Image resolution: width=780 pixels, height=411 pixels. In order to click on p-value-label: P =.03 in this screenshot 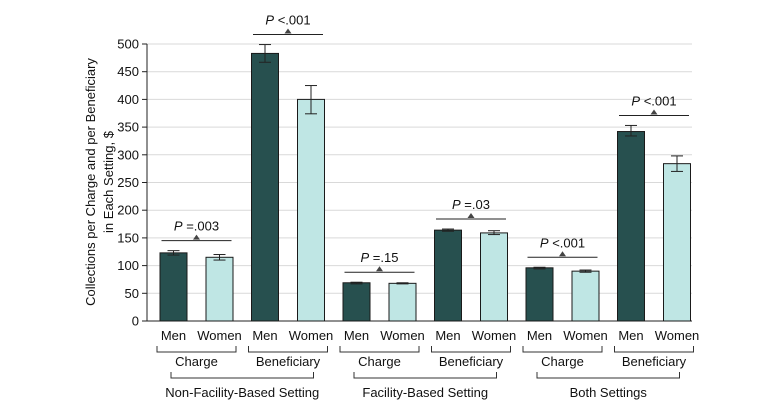, I will do `click(471, 204)`.